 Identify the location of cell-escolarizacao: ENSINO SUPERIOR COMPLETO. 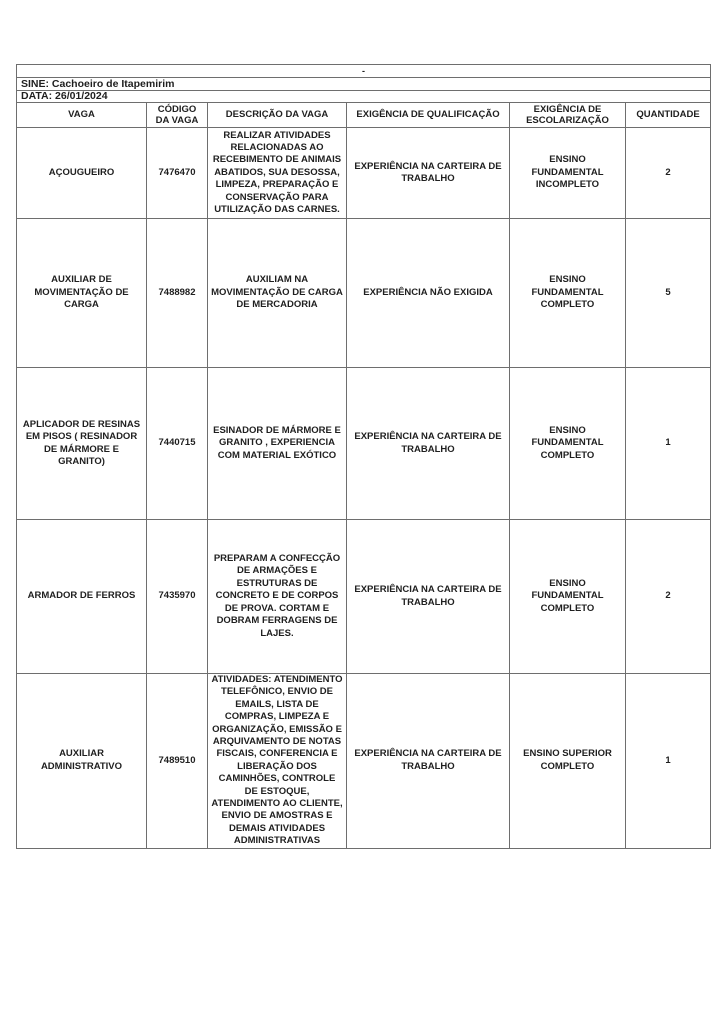
(567, 761).